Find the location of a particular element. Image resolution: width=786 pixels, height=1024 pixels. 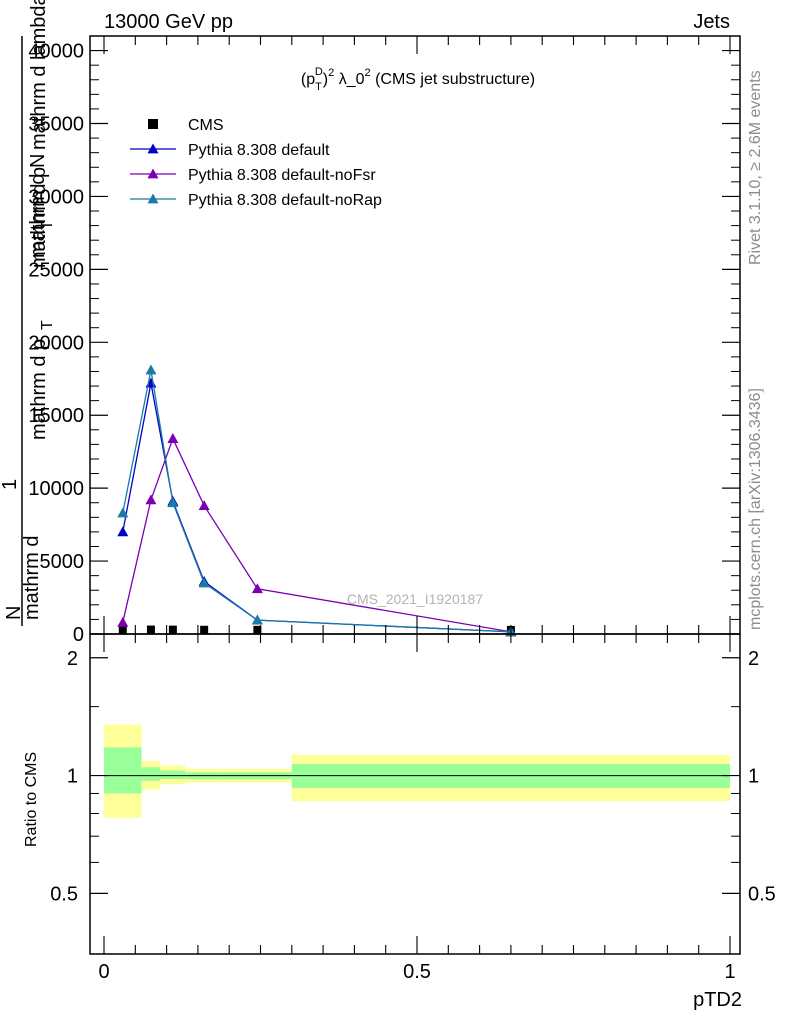

legend-item: Pythia 8.308 default-noRap is located at coordinates (256, 200).